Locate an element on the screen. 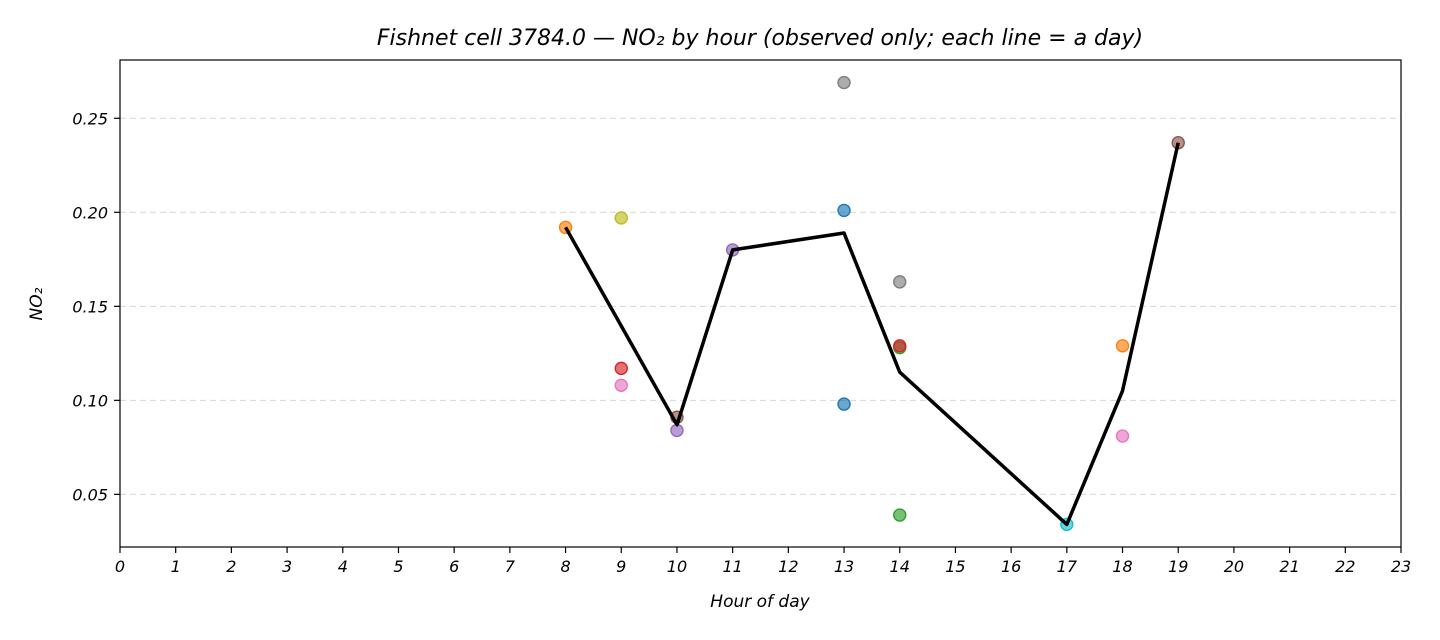  x-tick-label: 9 is located at coordinates (621, 566).